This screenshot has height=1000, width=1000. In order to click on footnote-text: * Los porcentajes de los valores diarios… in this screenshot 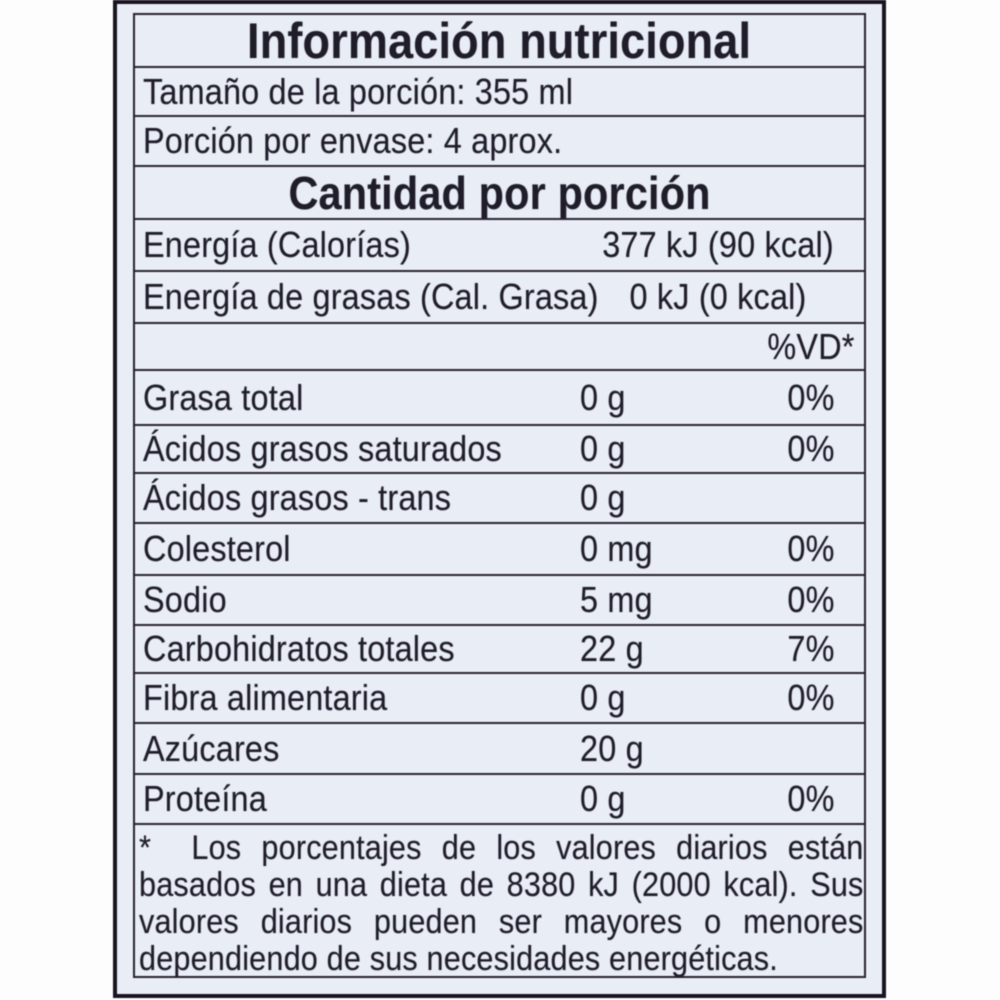, I will do `click(501, 904)`.